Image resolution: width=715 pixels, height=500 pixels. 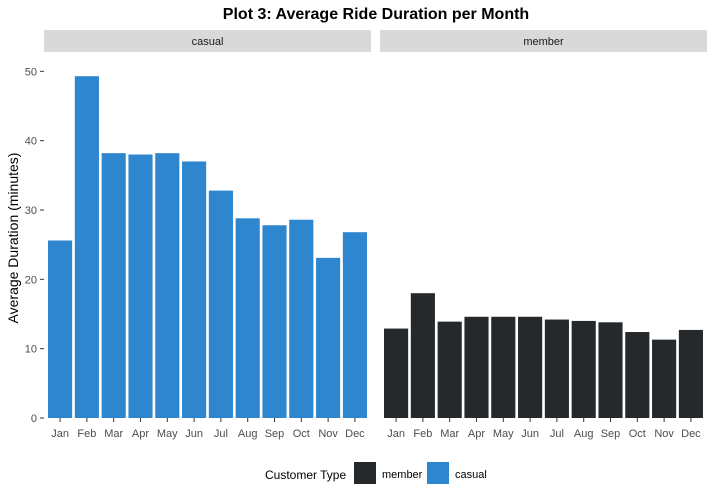 What do you see at coordinates (583, 369) in the screenshot?
I see `bar-member-aug` at bounding box center [583, 369].